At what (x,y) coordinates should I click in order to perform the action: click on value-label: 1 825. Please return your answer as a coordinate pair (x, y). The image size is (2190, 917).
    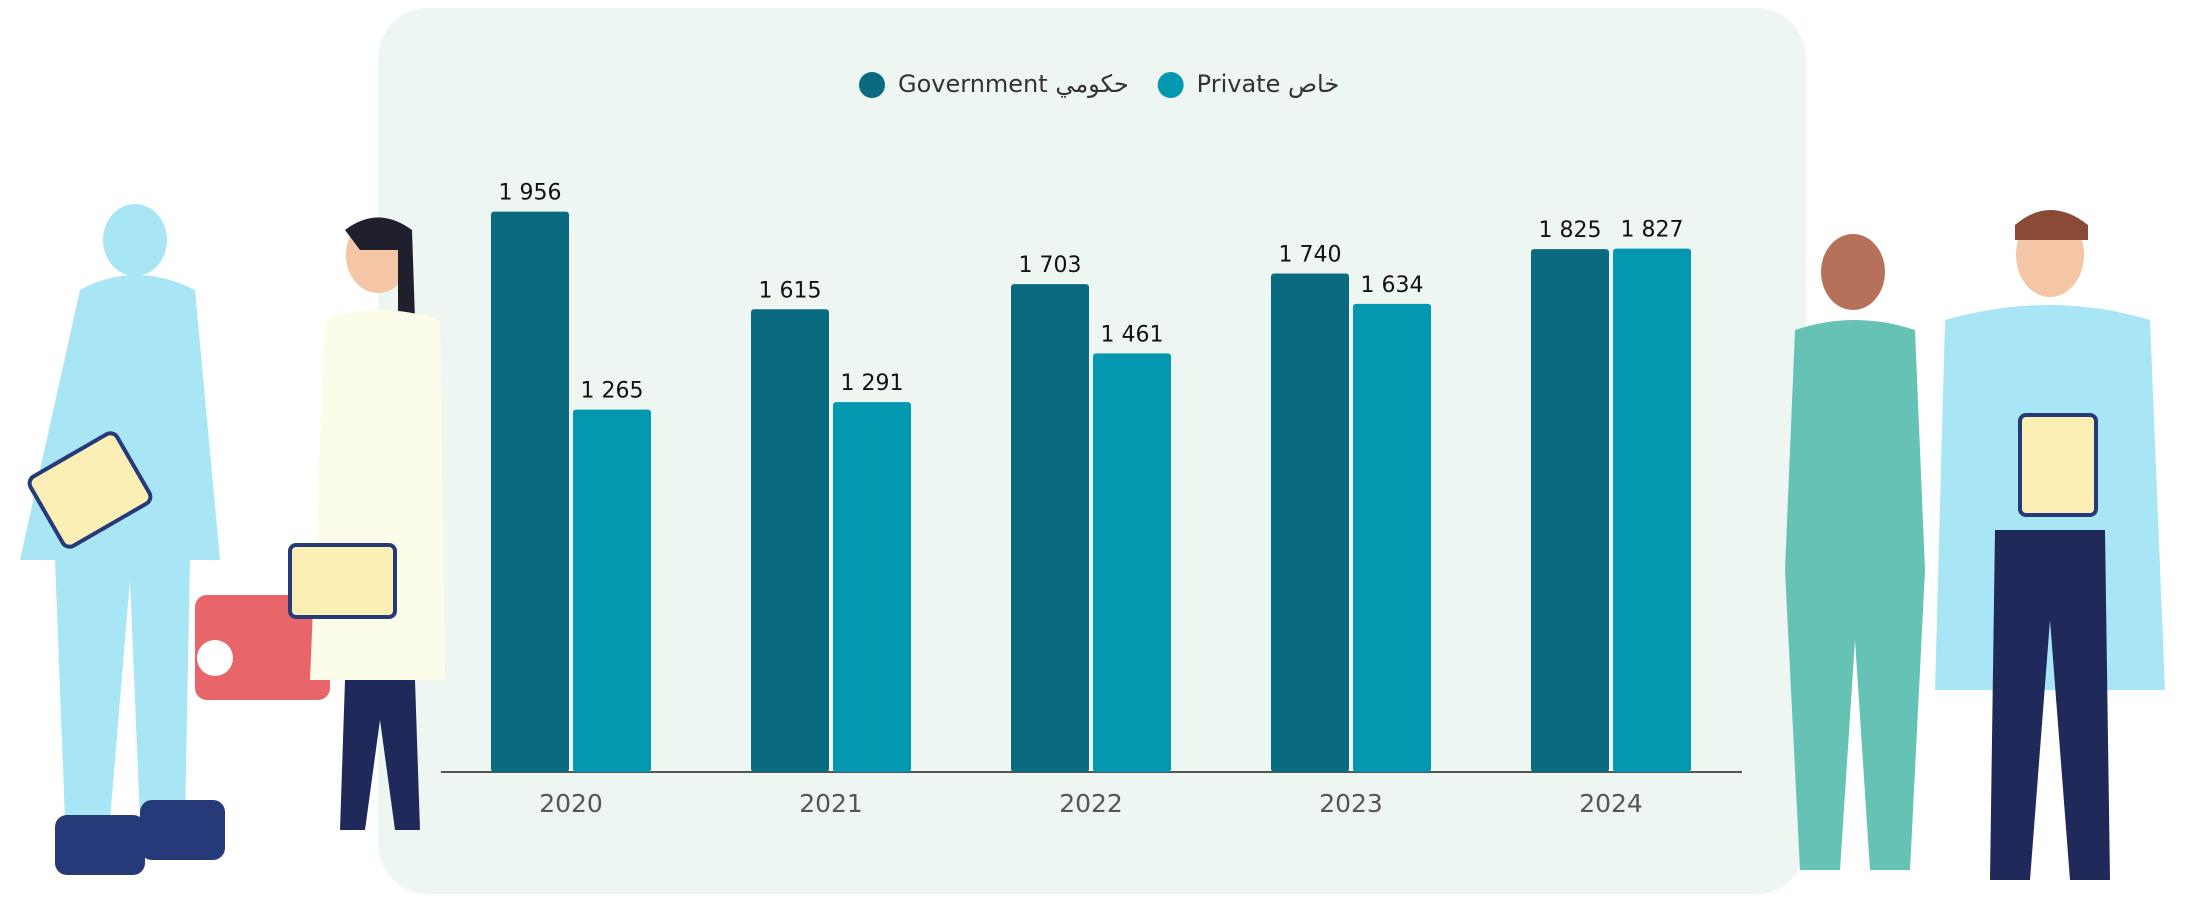
    Looking at the image, I should click on (1570, 230).